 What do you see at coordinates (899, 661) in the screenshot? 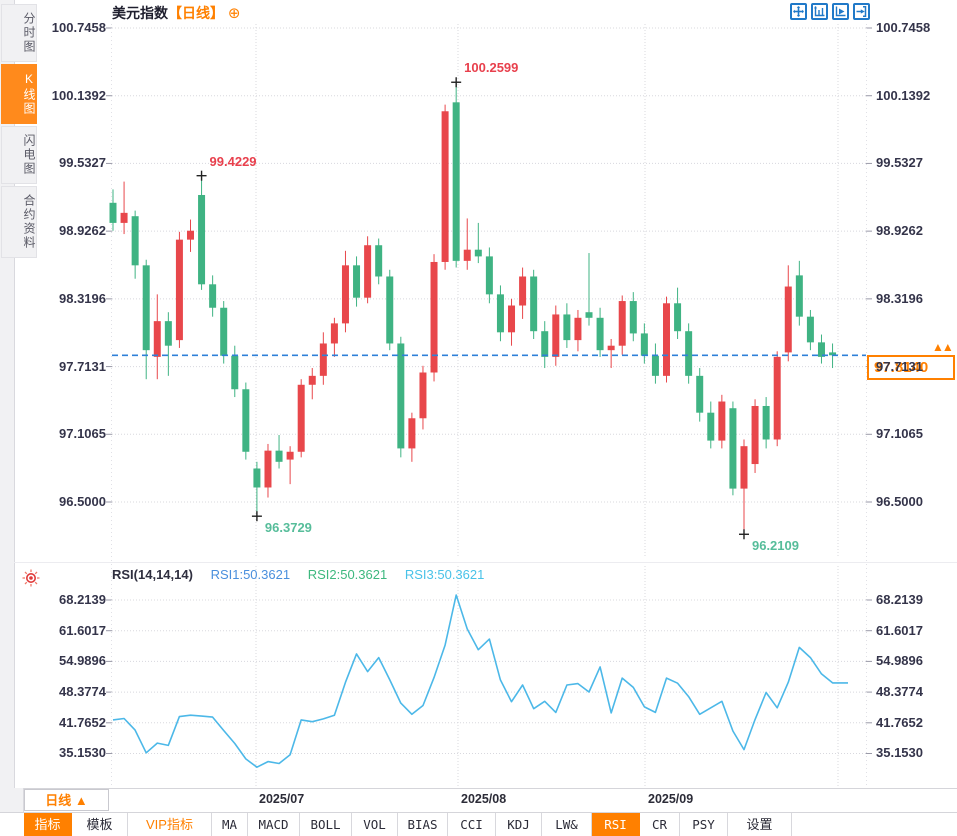
I see `rsi-axis-label-right: 54.9896` at bounding box center [899, 661].